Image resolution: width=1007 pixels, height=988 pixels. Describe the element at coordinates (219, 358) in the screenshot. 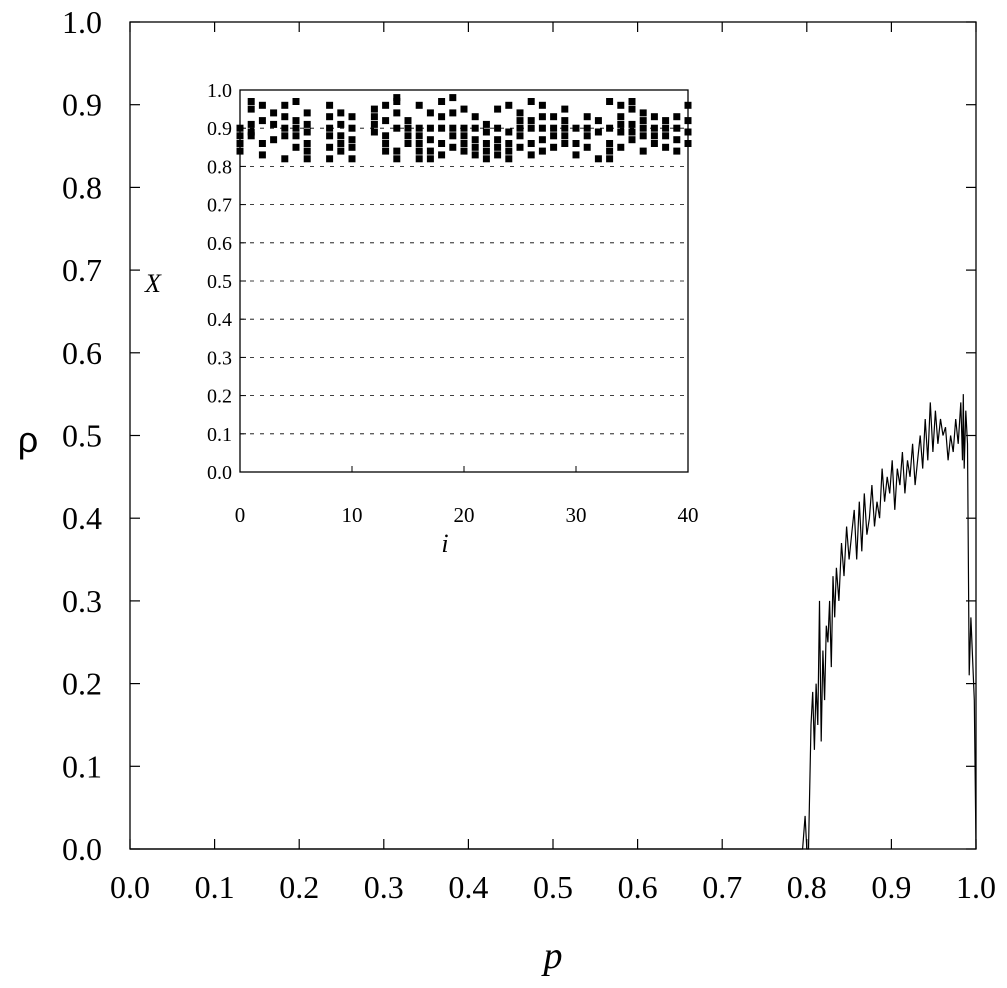

I see `inset-y-tick-label-3: 0.3` at that location.